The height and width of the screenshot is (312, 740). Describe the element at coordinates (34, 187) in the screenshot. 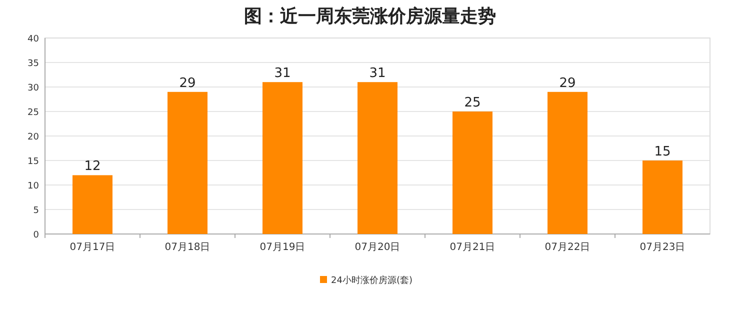

I see `y-tick-label: 10` at that location.